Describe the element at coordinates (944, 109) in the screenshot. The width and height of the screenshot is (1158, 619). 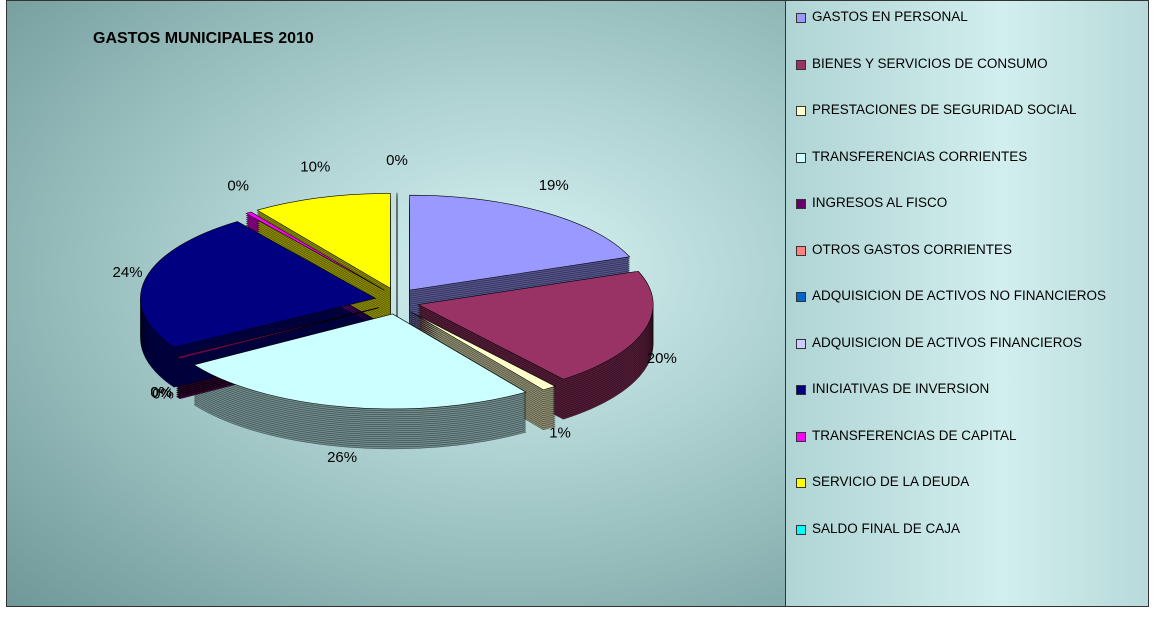
I see `legend-label: PRESTACIONES DE SEGURIDAD SOCIAL` at that location.